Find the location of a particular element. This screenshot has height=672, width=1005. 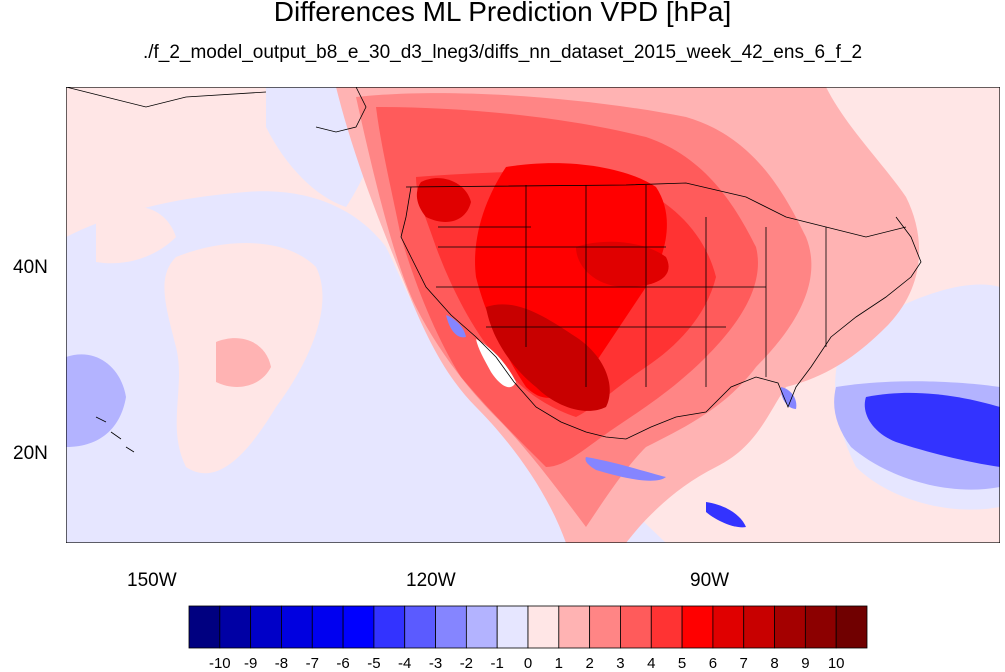

baja-white-patch is located at coordinates (496, 363).